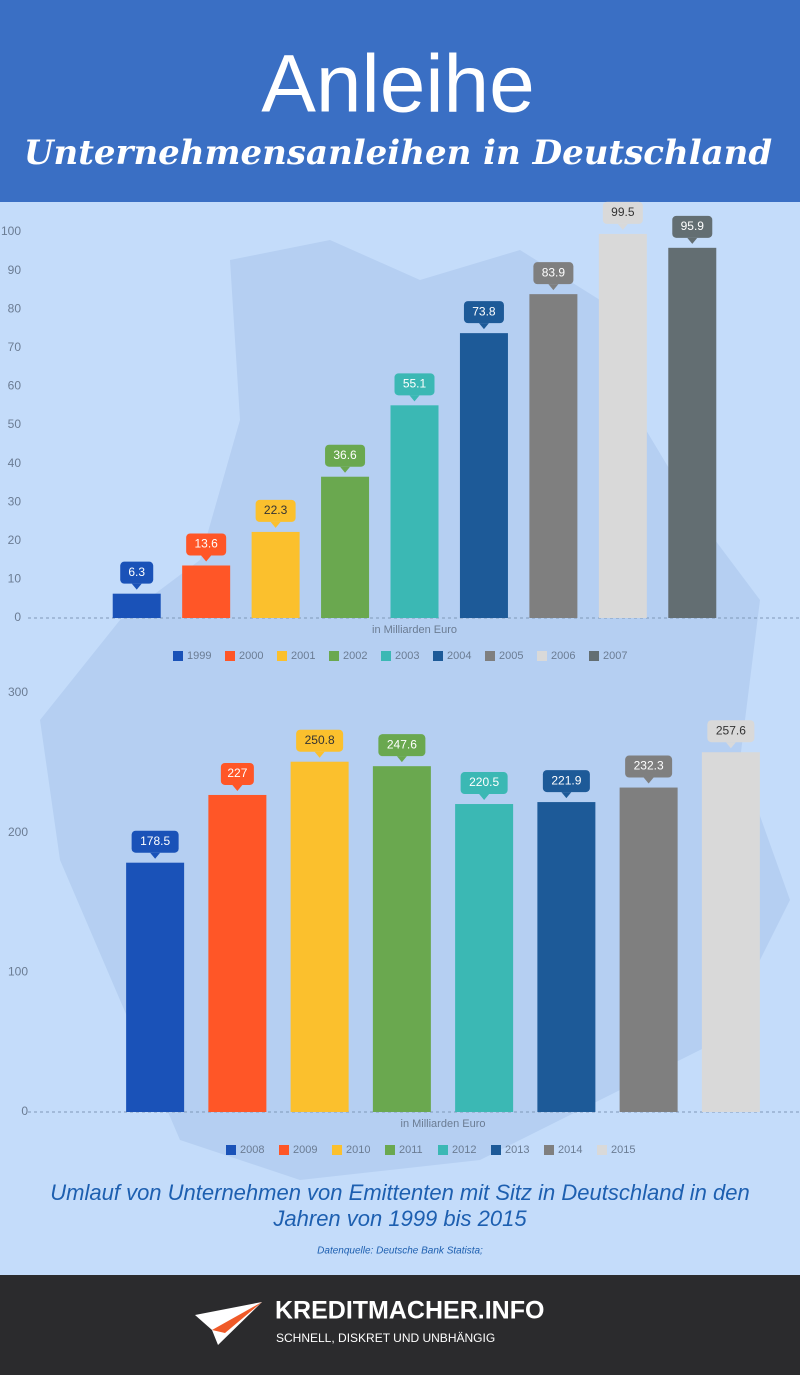  I want to click on legend-label: 2006, so click(563, 656).